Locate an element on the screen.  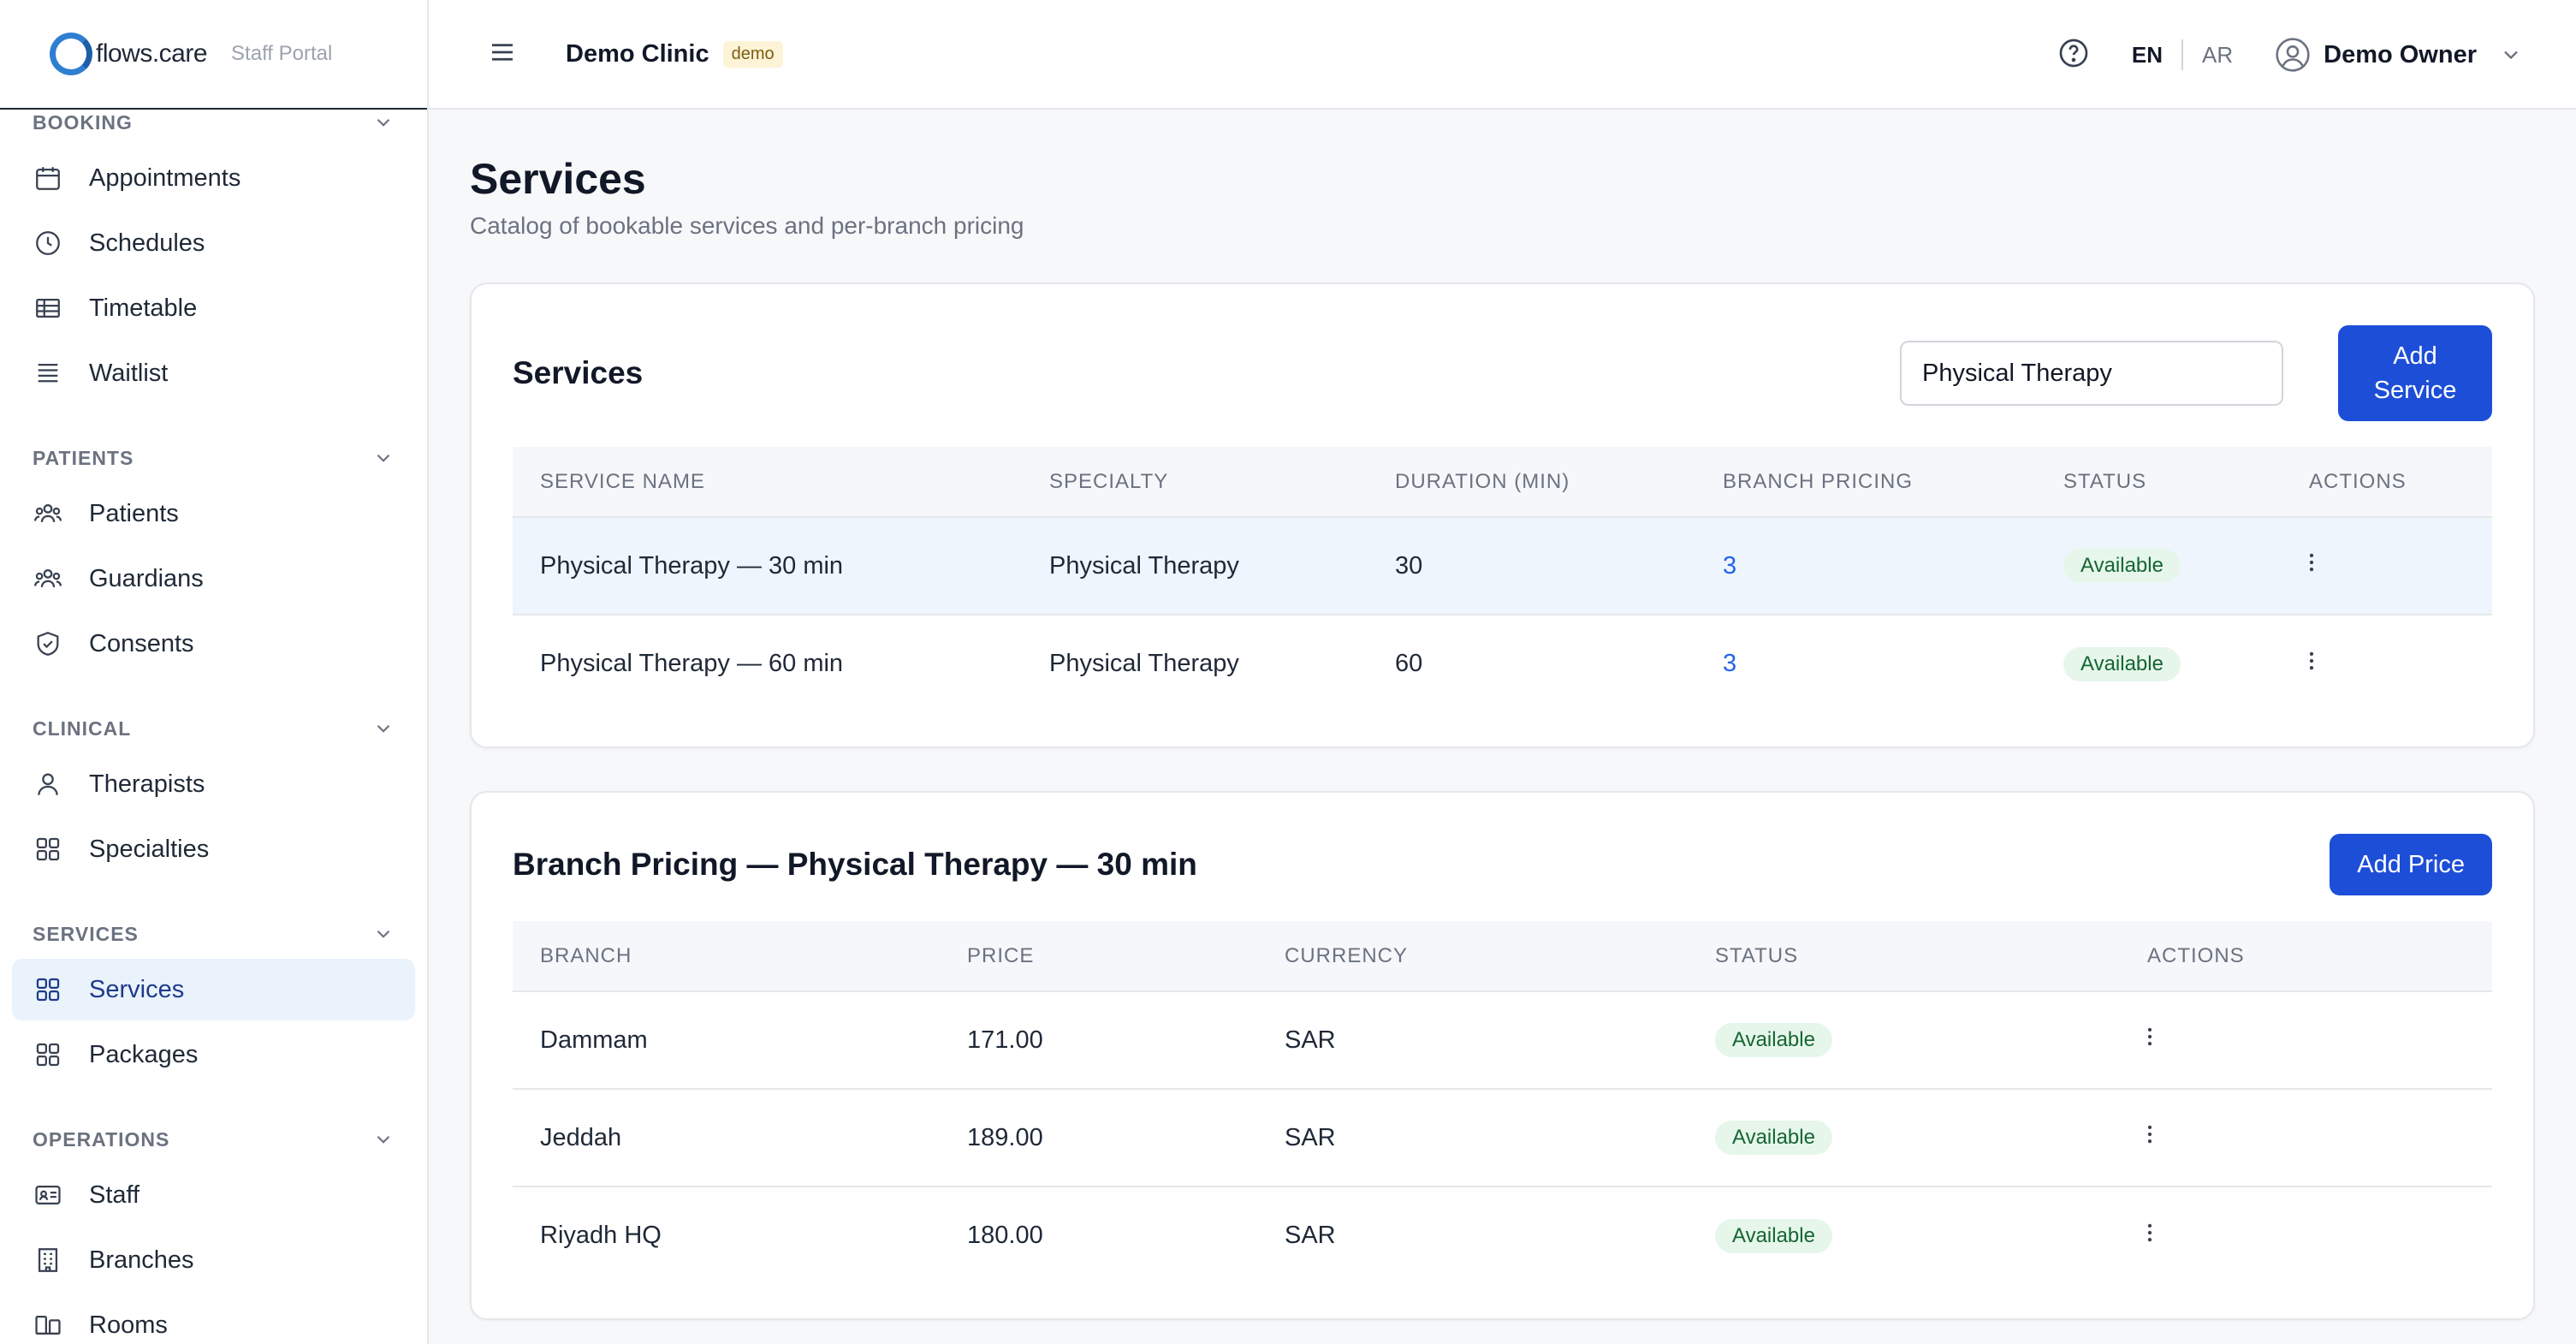
price-cell: 171.00 is located at coordinates (1098, 1040).